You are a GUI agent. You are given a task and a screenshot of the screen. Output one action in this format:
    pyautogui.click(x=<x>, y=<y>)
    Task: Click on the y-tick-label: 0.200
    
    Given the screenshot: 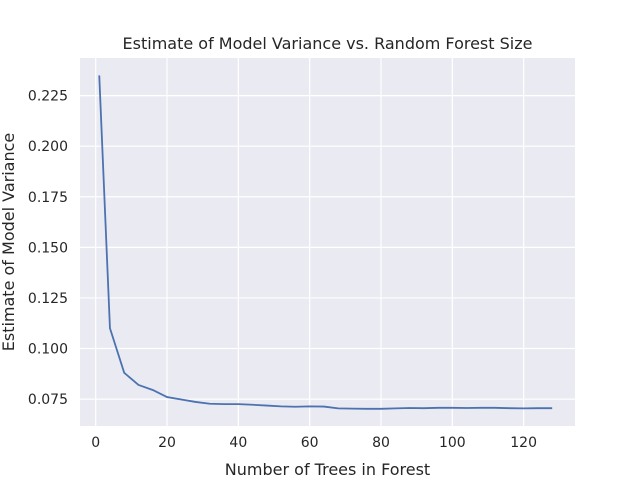 What is the action you would take?
    pyautogui.click(x=48, y=147)
    